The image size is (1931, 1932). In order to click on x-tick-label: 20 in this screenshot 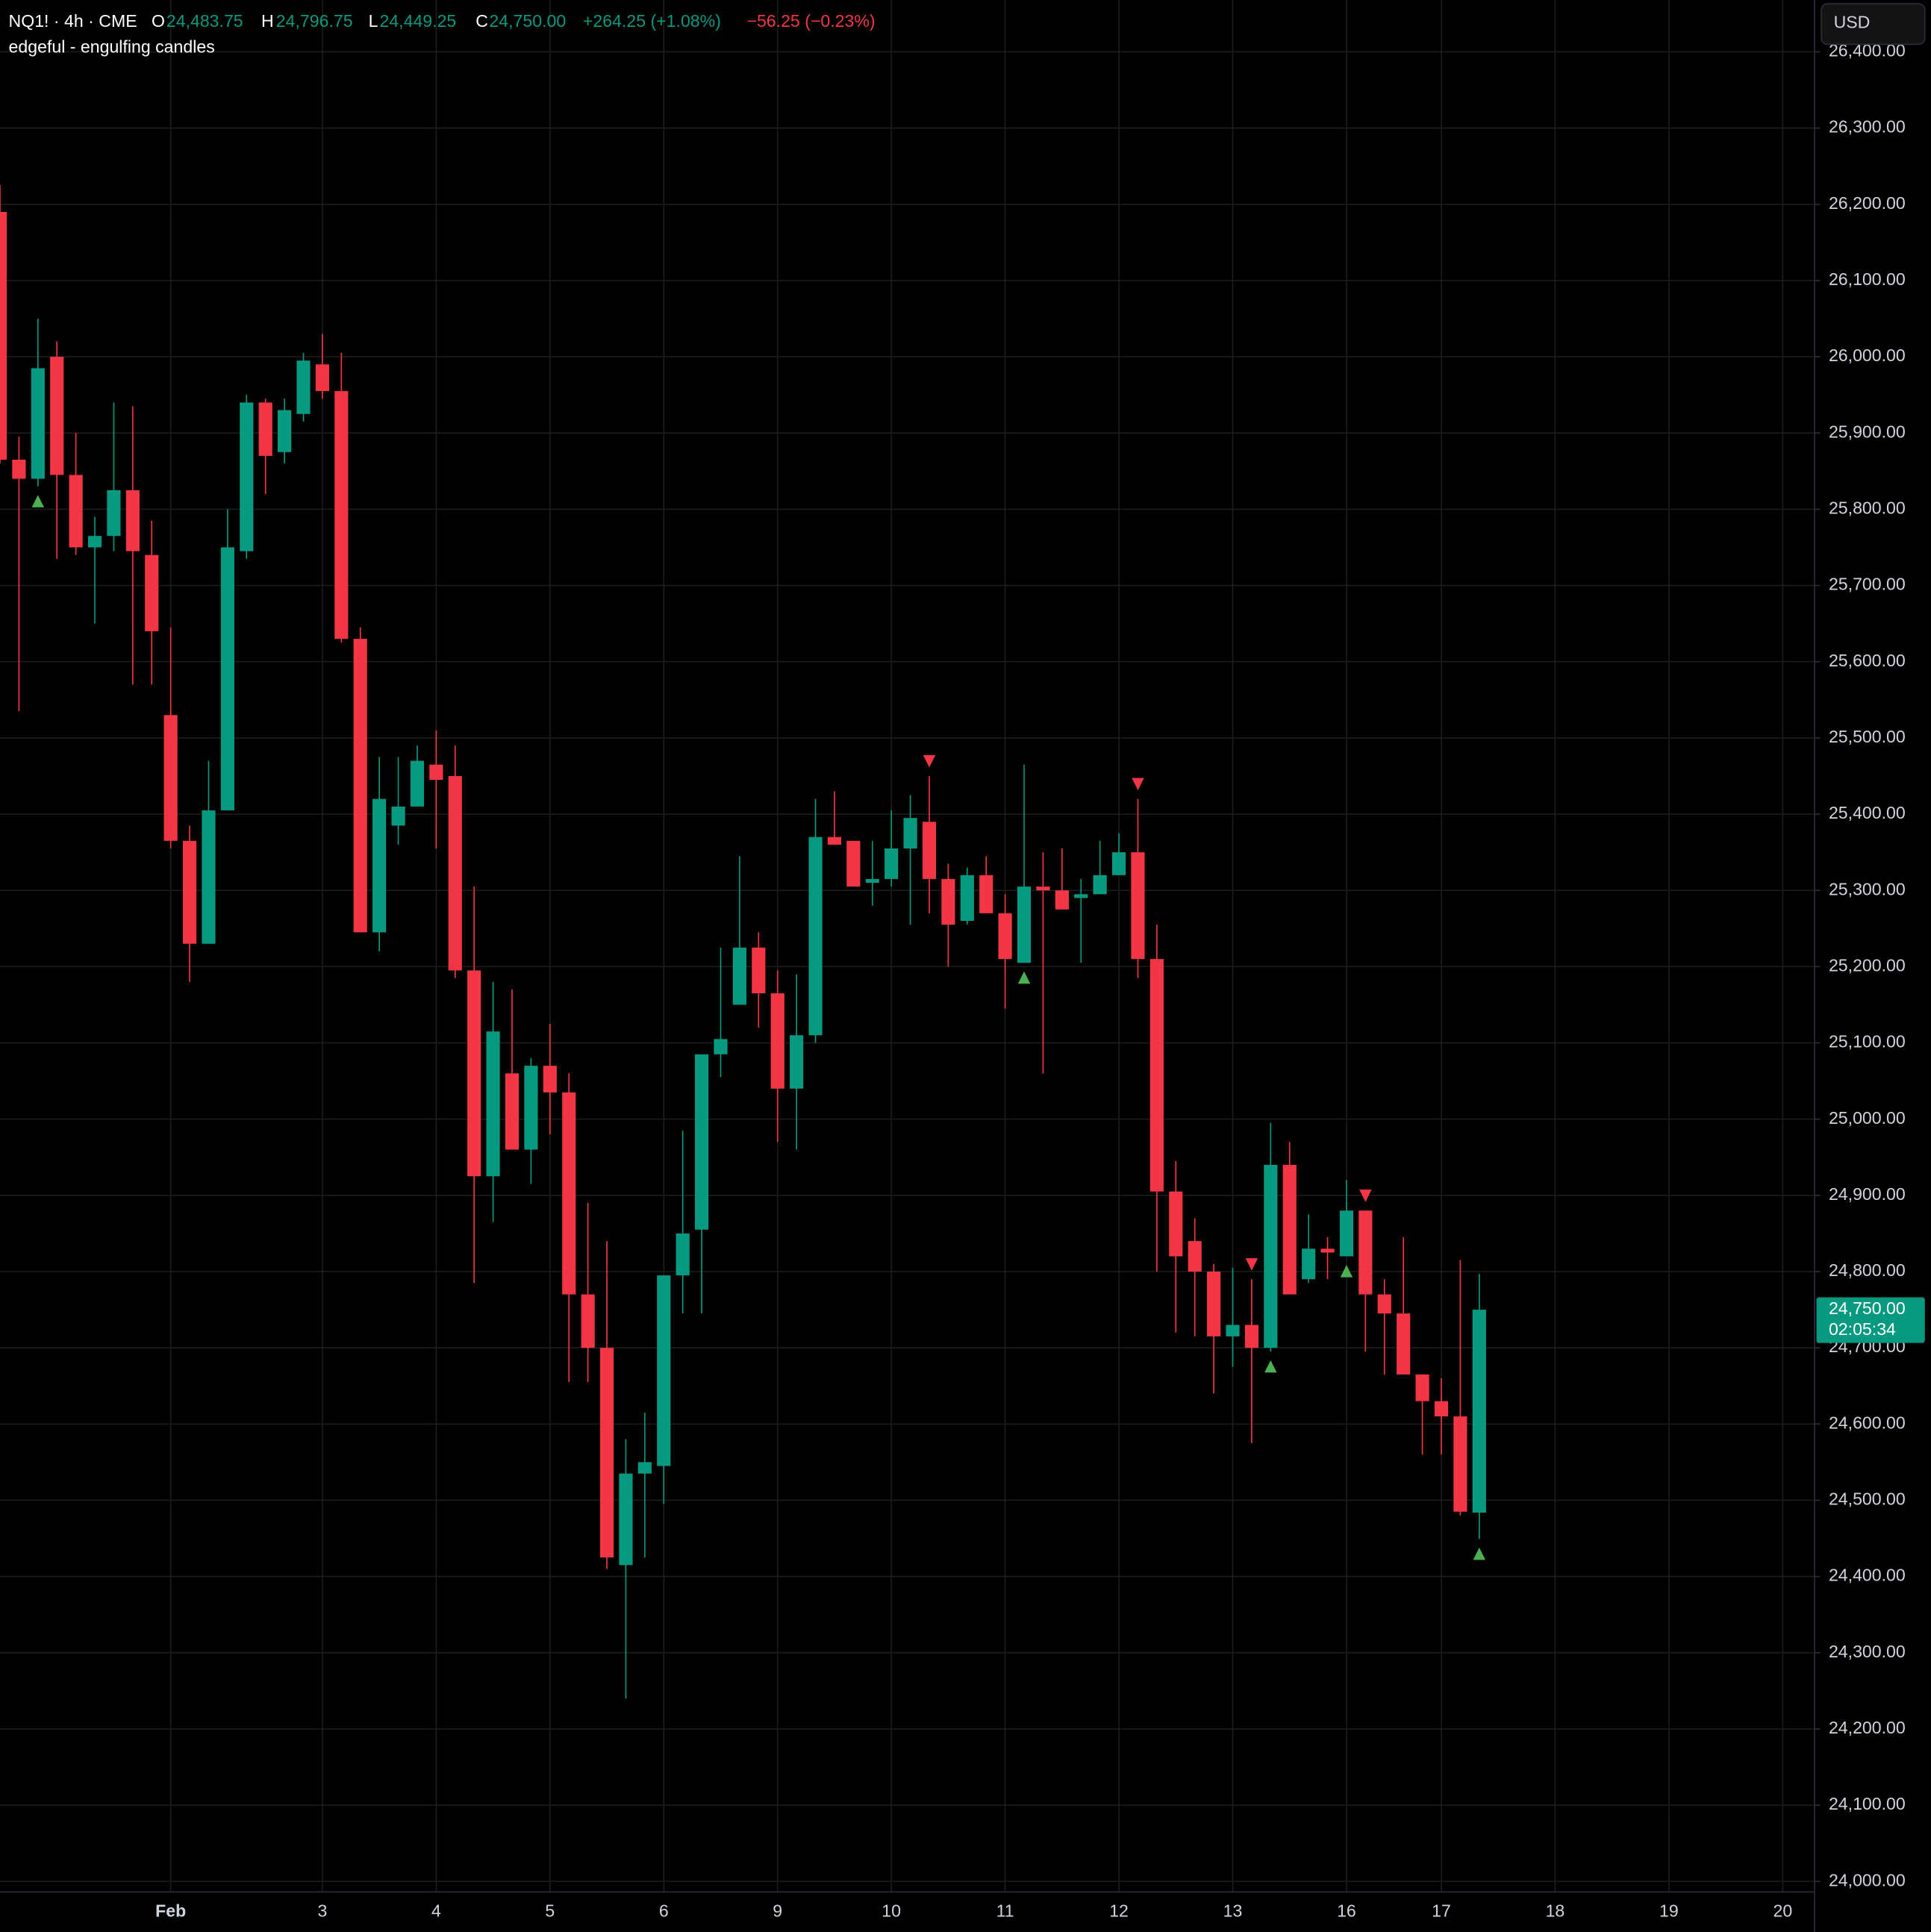, I will do `click(1782, 1911)`.